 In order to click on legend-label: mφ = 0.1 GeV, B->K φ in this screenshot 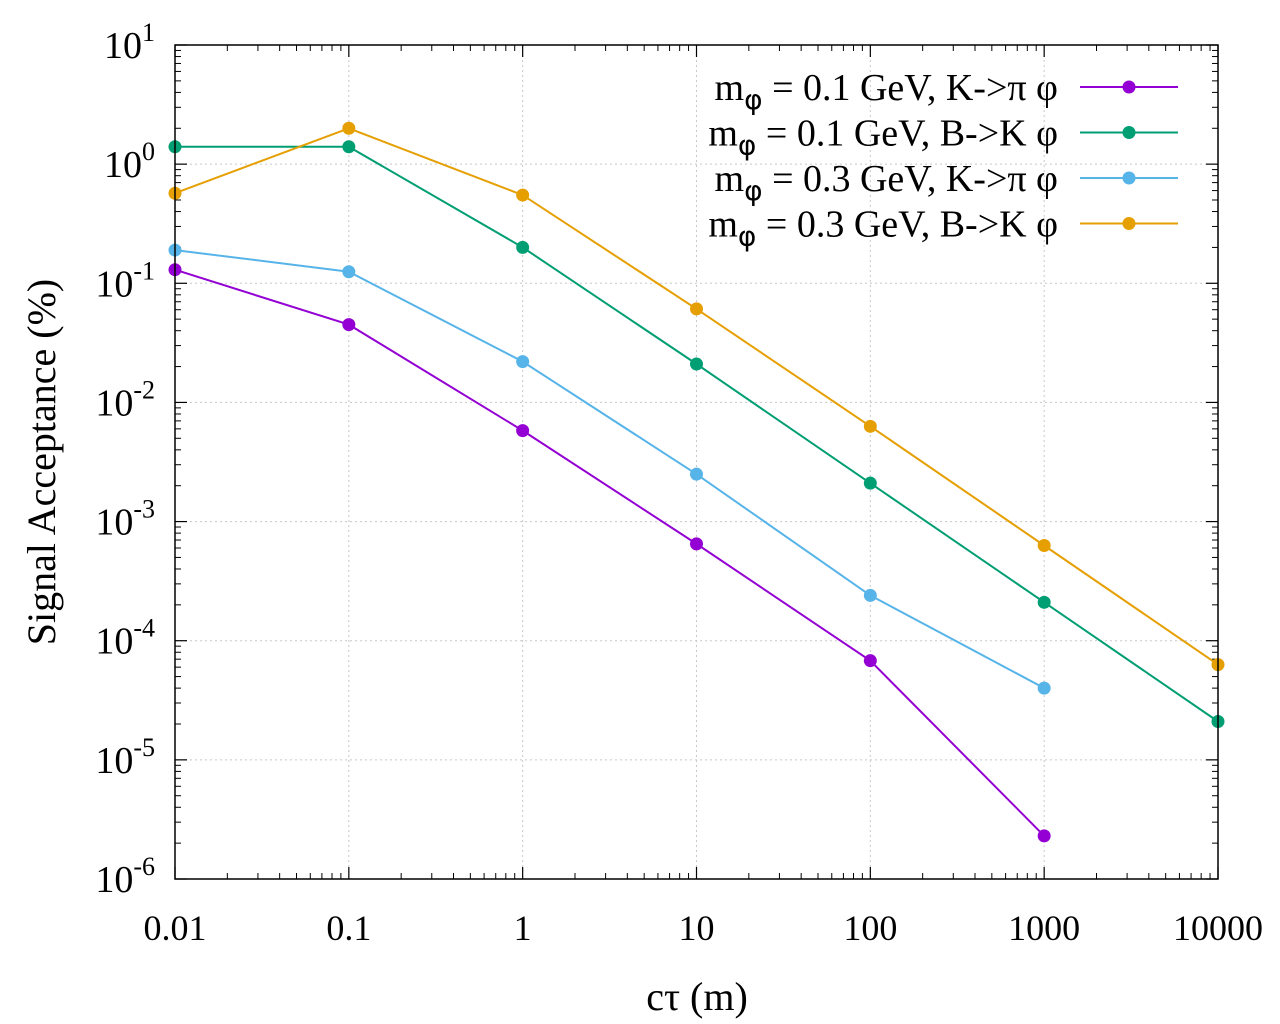, I will do `click(883, 137)`.